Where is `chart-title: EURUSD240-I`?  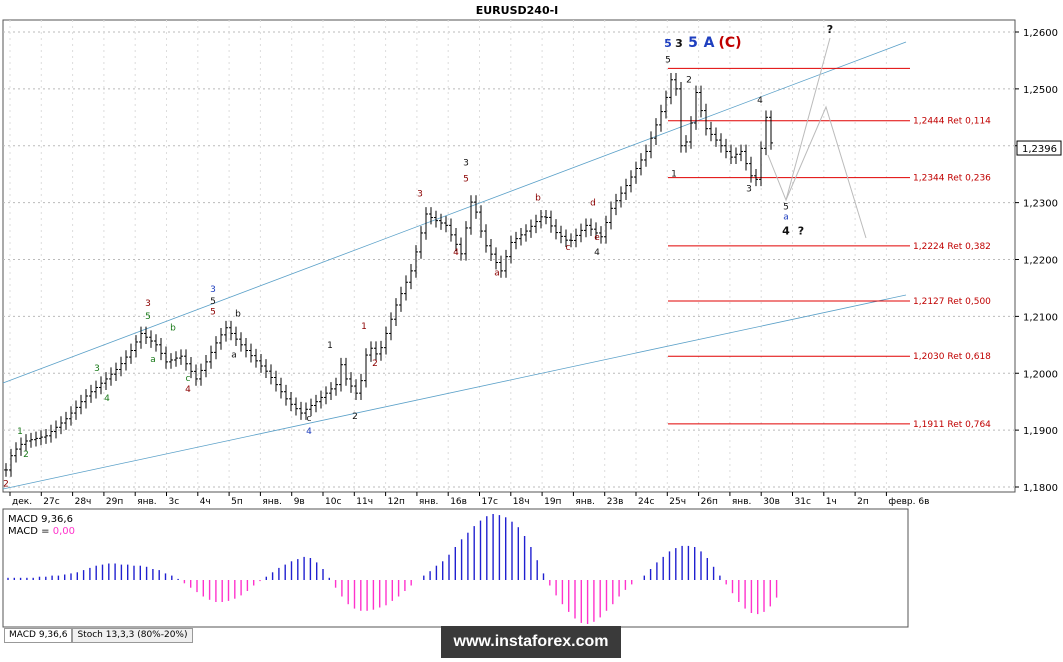
chart-title: EURUSD240-I is located at coordinates (517, 10).